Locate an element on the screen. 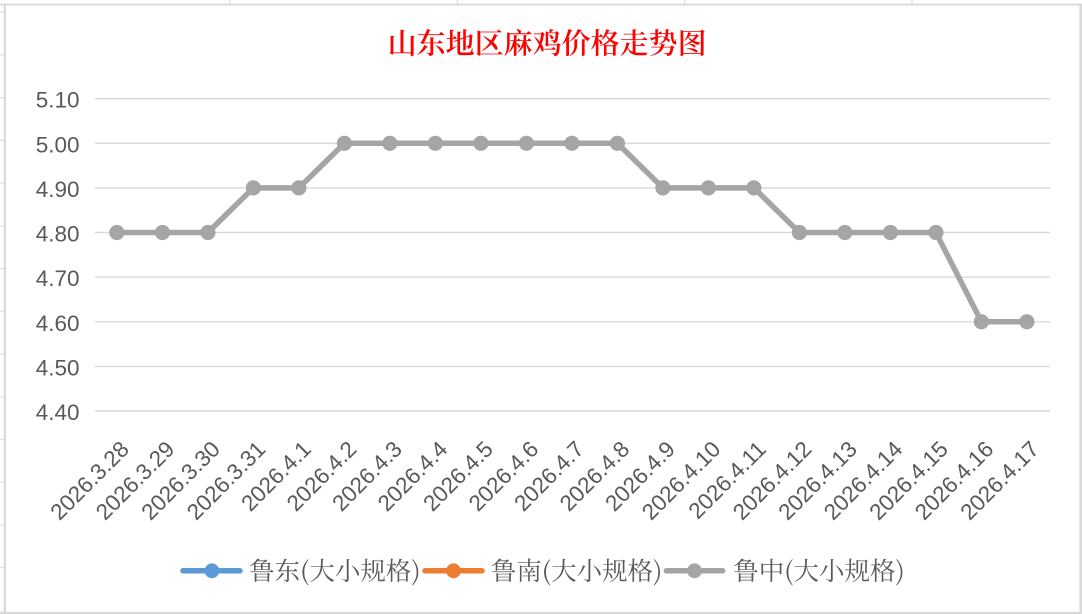  svg-text: 4.70 is located at coordinates (58, 278).